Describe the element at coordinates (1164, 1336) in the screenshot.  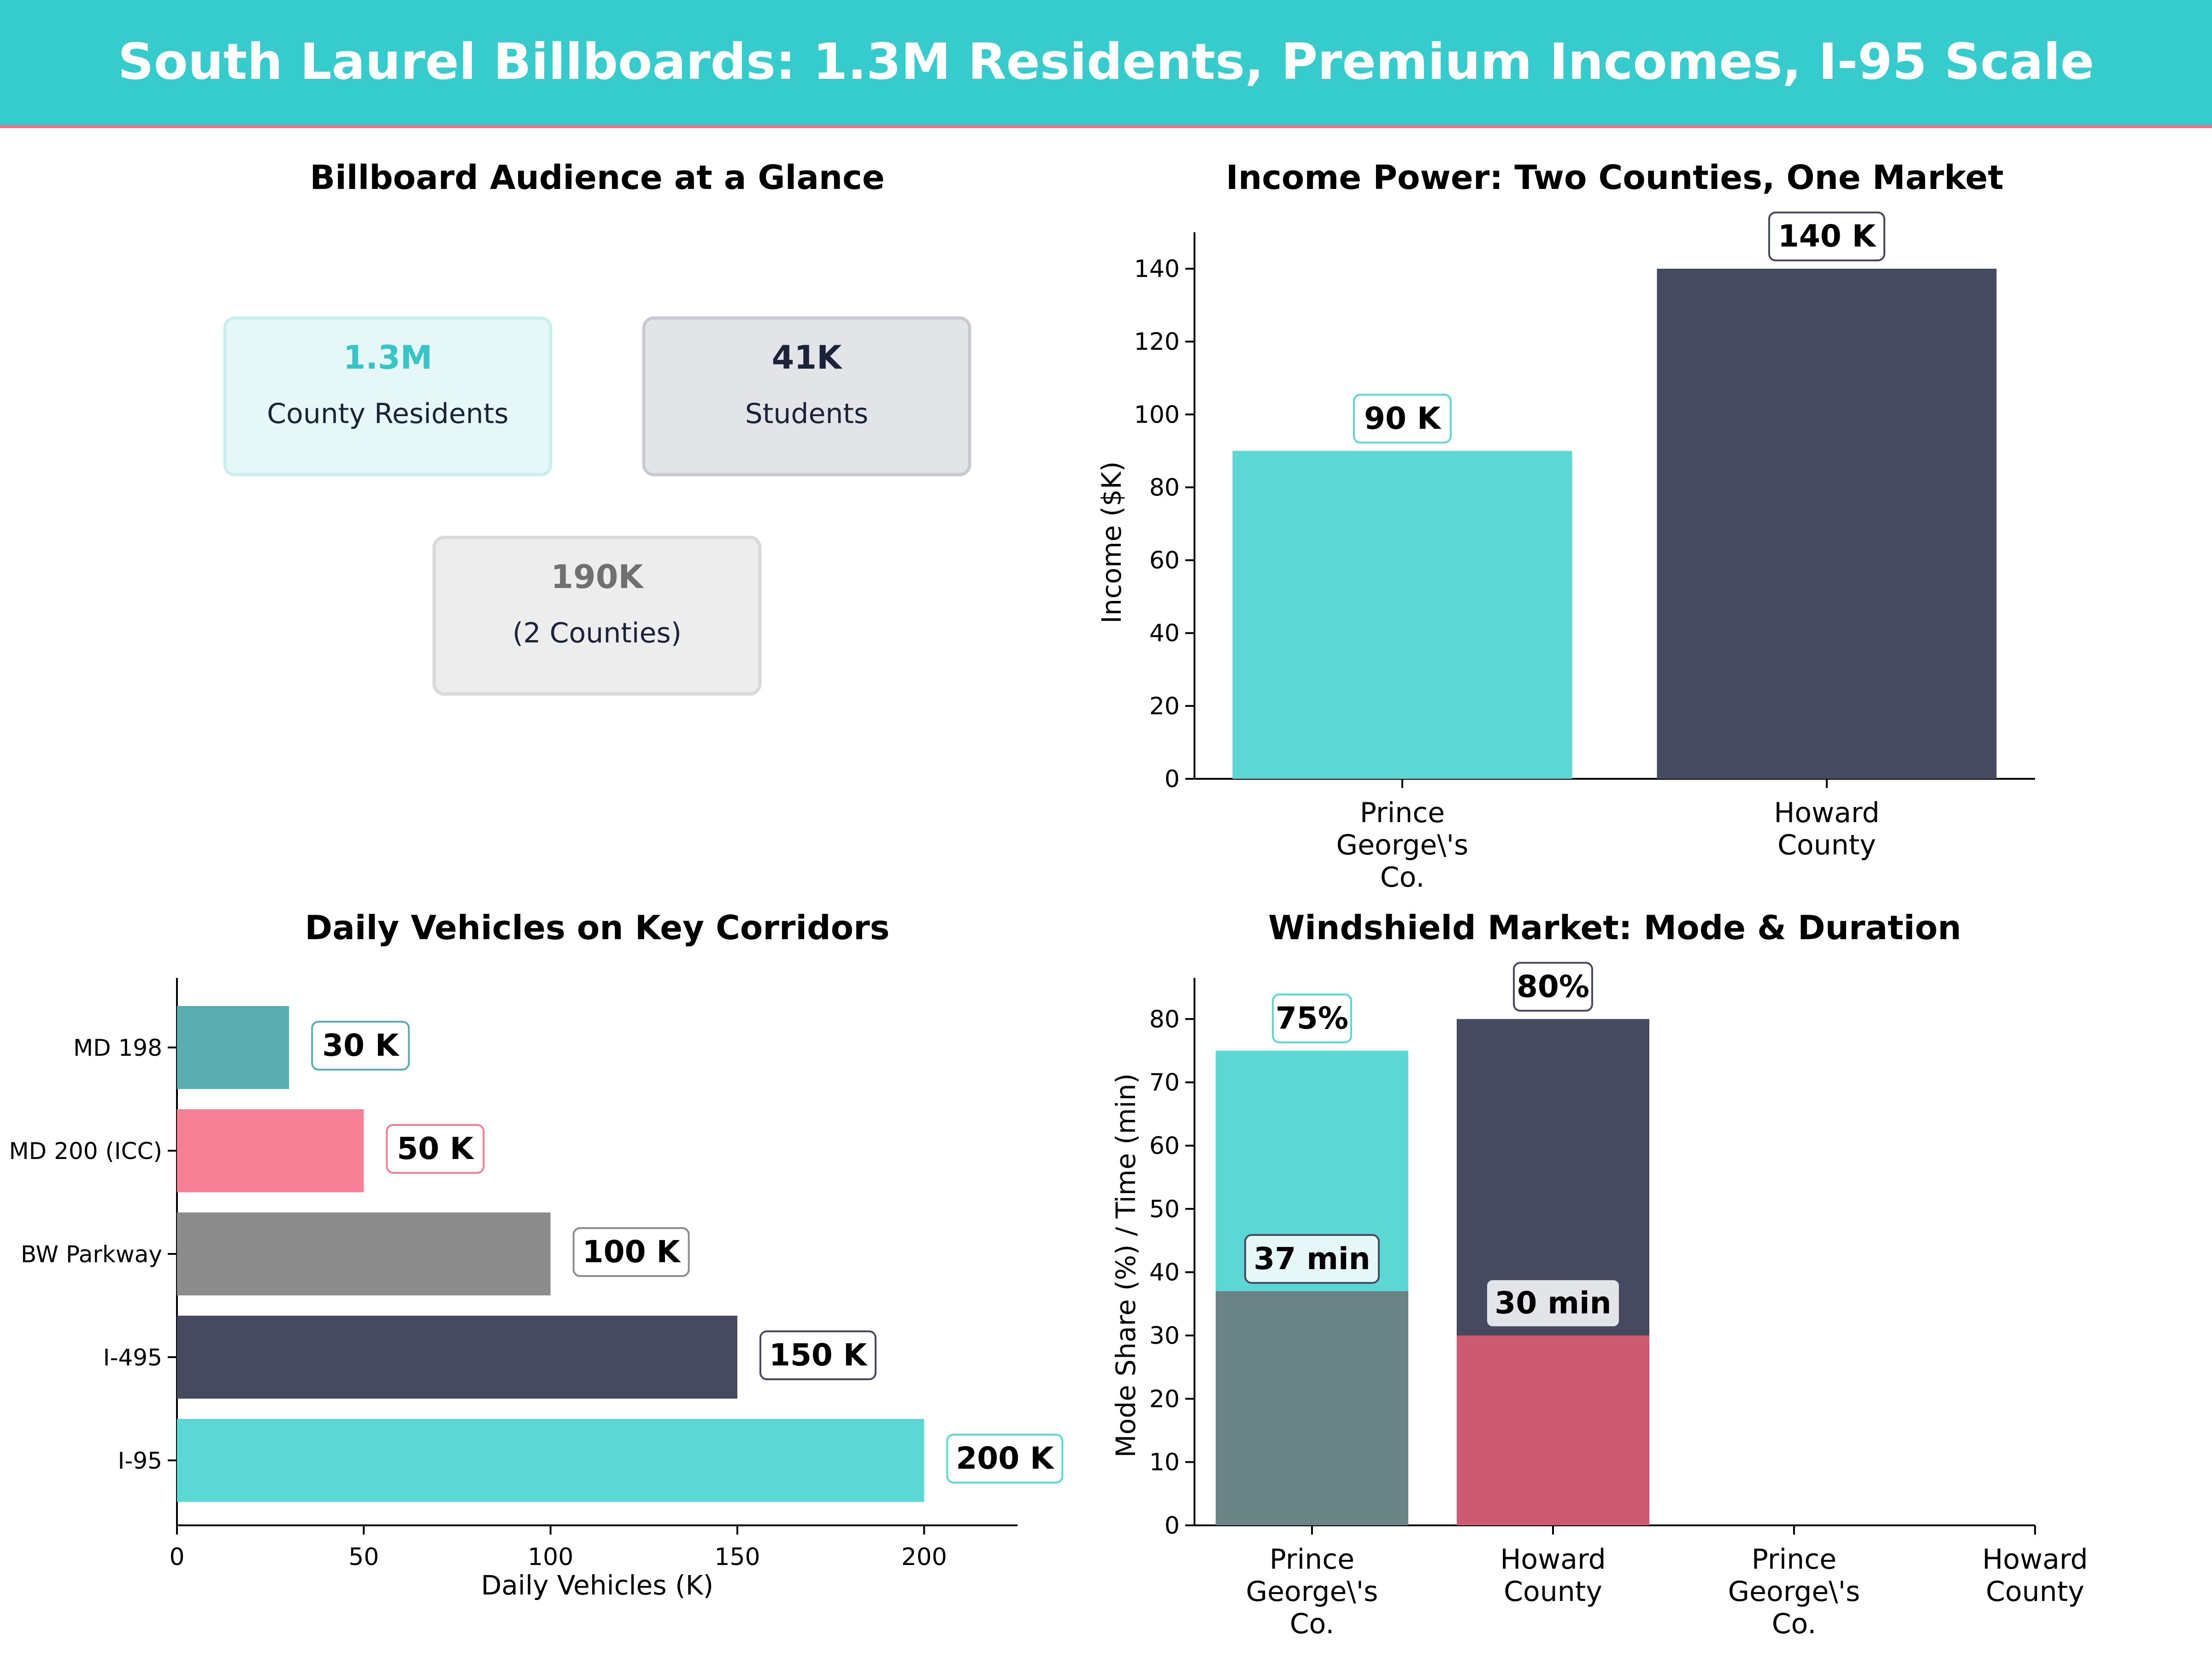
I see `y-tick-label: 30` at that location.